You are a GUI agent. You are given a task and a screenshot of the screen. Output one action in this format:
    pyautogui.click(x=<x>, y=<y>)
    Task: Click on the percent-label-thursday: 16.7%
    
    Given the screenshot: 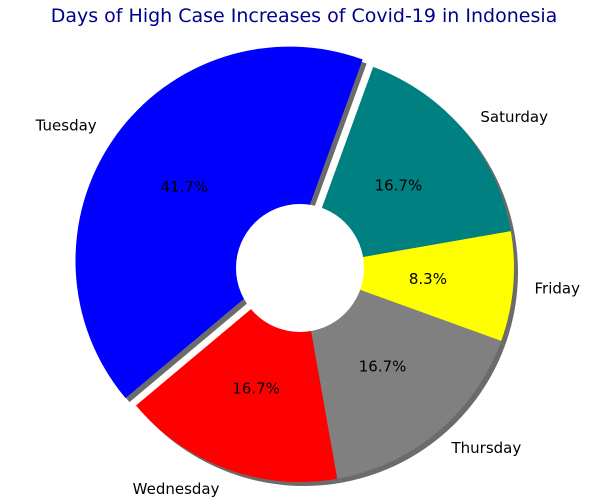 What is the action you would take?
    pyautogui.click(x=383, y=366)
    